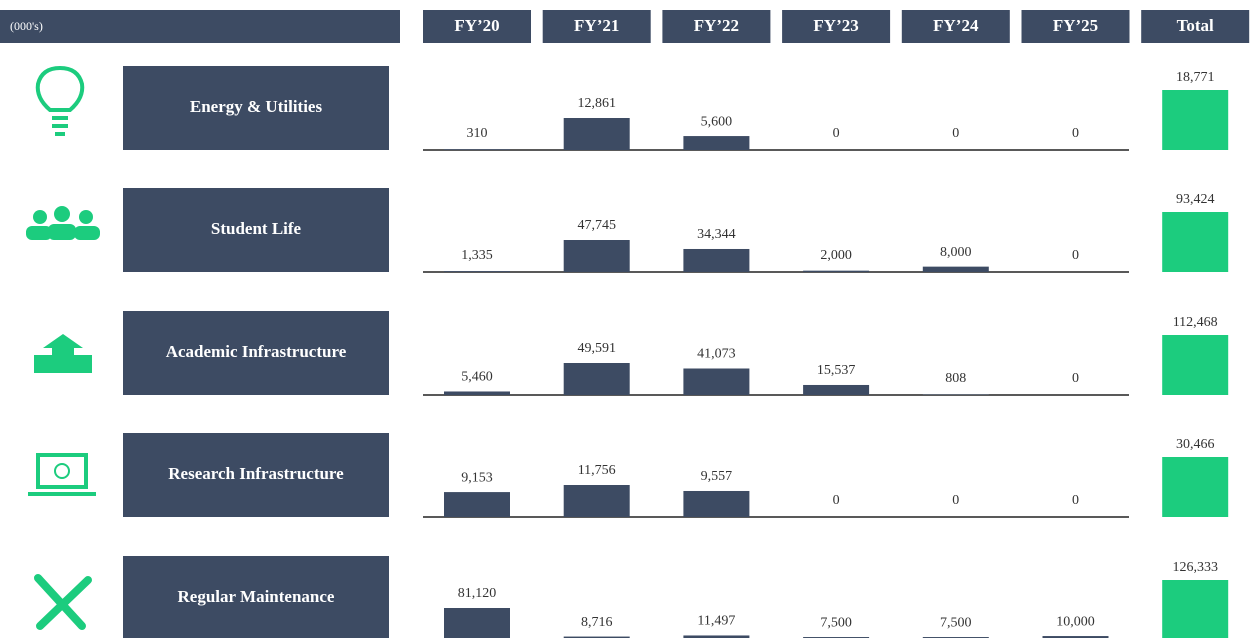  Describe the element at coordinates (63, 353) in the screenshot. I see `school-icon` at that location.